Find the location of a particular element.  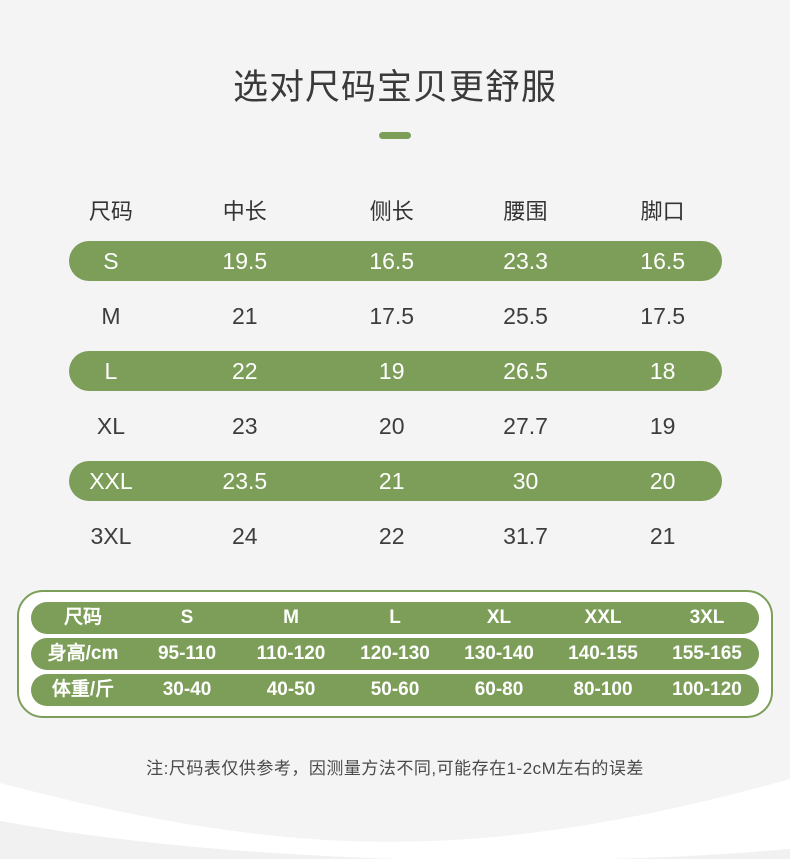

size-cell: 27.7 is located at coordinates (525, 426).